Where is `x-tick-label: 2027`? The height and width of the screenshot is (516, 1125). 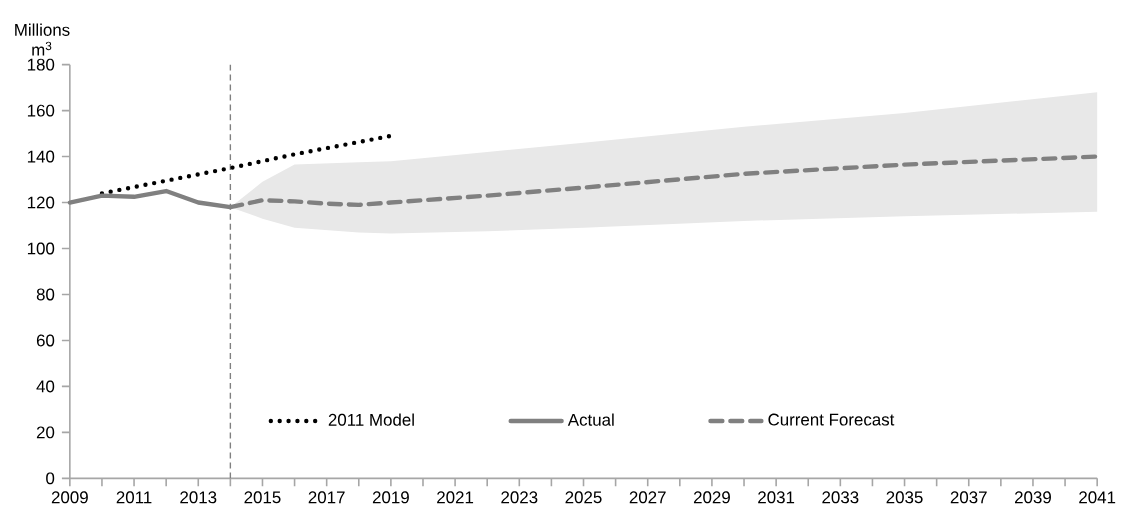 x-tick-label: 2027 is located at coordinates (647, 497).